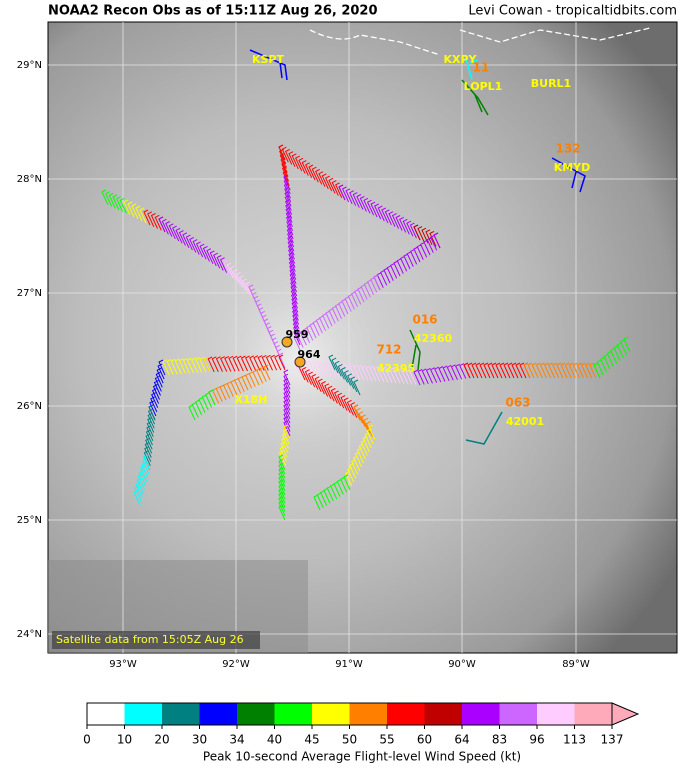  I want to click on satellite-note: Satellite data from 15:05Z Aug 26, so click(150, 639).